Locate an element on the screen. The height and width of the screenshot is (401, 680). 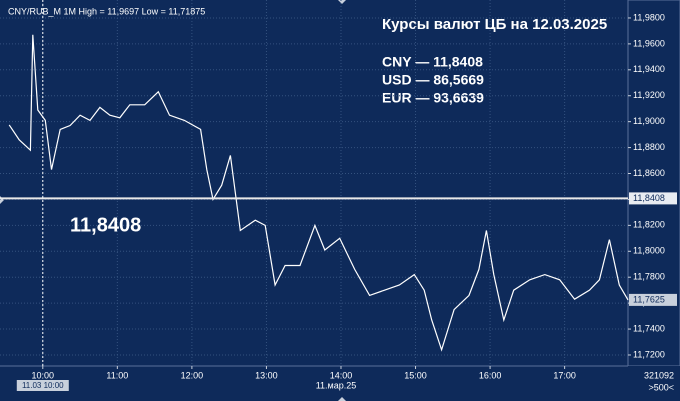
volume-label: 321092 is located at coordinates (659, 375).